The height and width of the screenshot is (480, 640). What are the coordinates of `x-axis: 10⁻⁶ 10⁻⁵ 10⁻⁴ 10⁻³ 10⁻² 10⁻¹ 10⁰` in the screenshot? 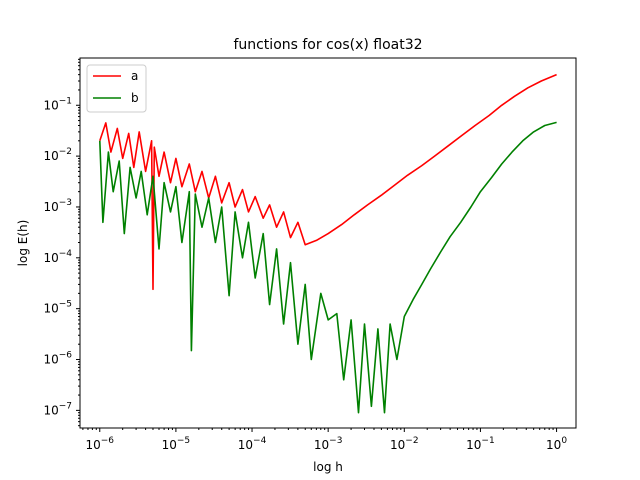 It's located at (324, 440).